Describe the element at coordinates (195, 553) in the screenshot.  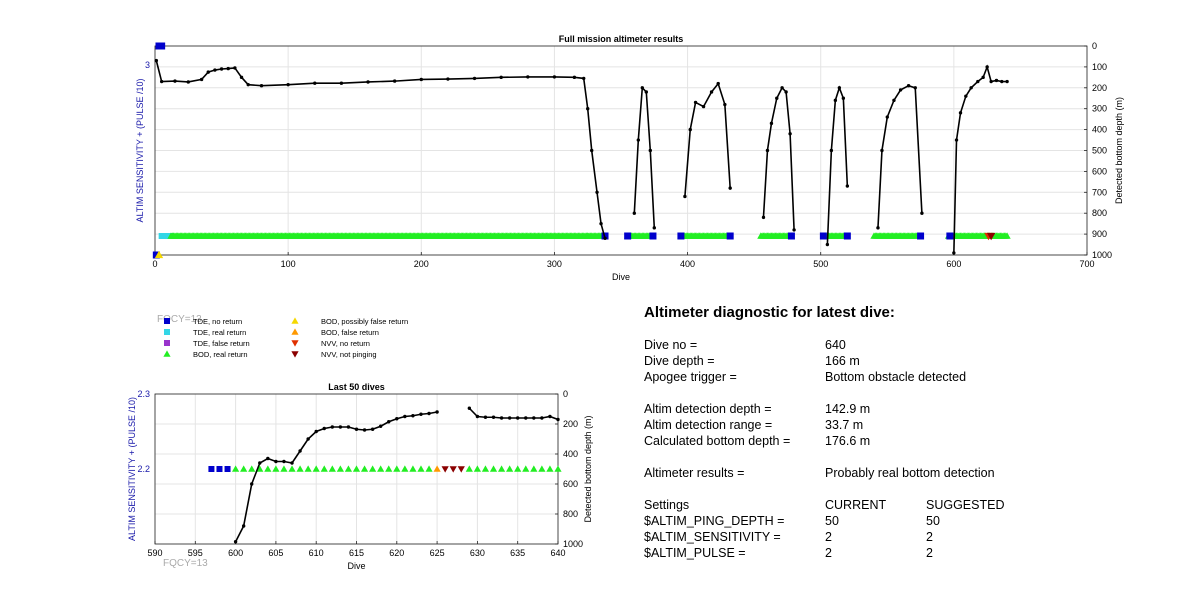
I see `x-tick-label: 595` at that location.